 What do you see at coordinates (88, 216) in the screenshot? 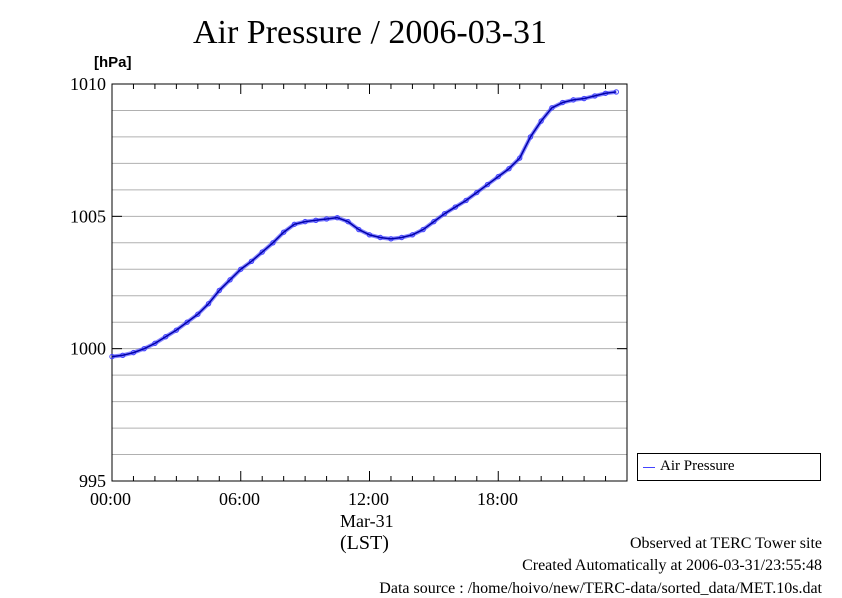
I see `y-tick-label: 1005` at bounding box center [88, 216].